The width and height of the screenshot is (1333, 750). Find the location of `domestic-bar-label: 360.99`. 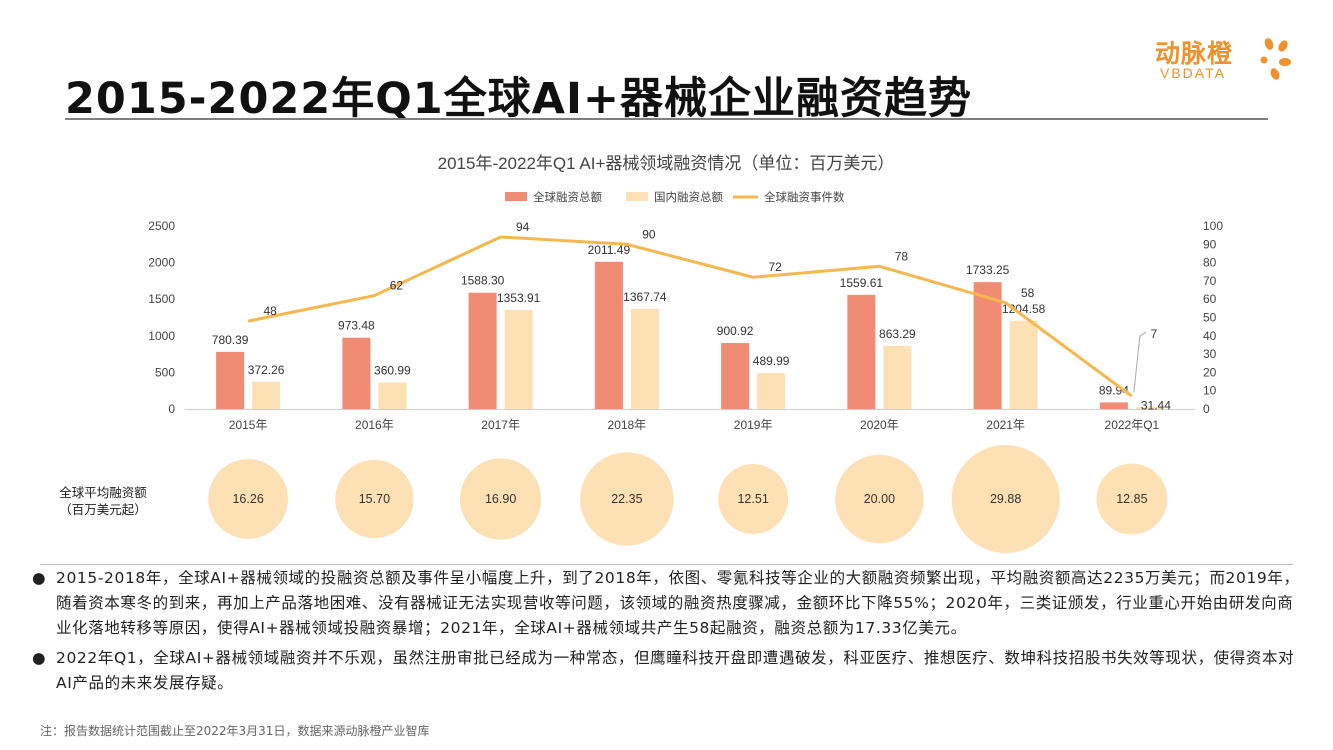

domestic-bar-label: 360.99 is located at coordinates (392, 371).